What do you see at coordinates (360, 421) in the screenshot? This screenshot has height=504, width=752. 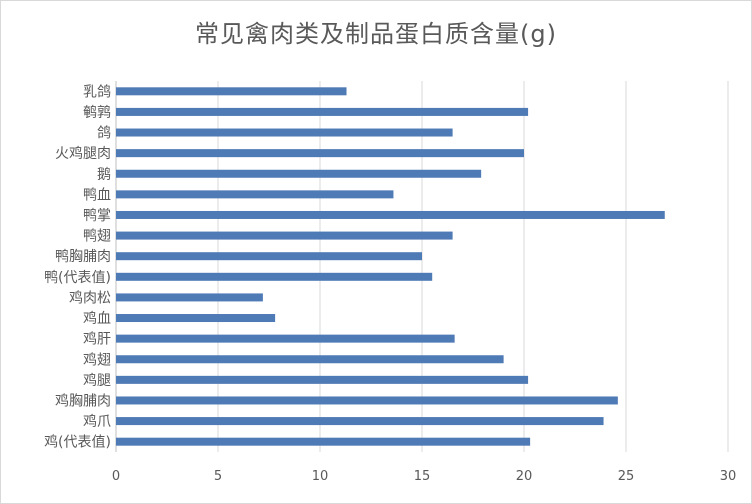 I see `bar-鸡爪` at bounding box center [360, 421].